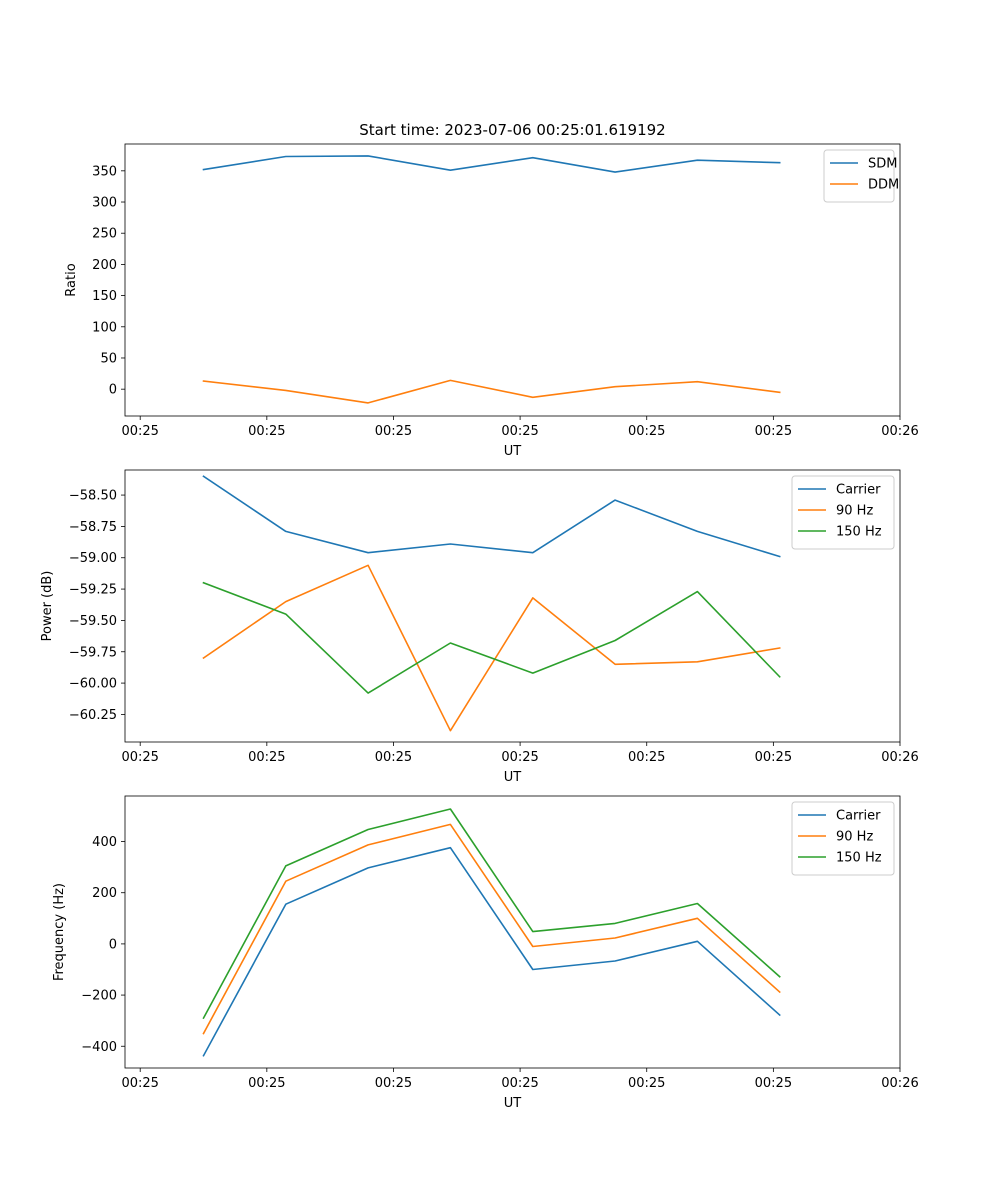 The width and height of the screenshot is (1000, 1200). I want to click on y-tick-label: −59.50, so click(93, 621).